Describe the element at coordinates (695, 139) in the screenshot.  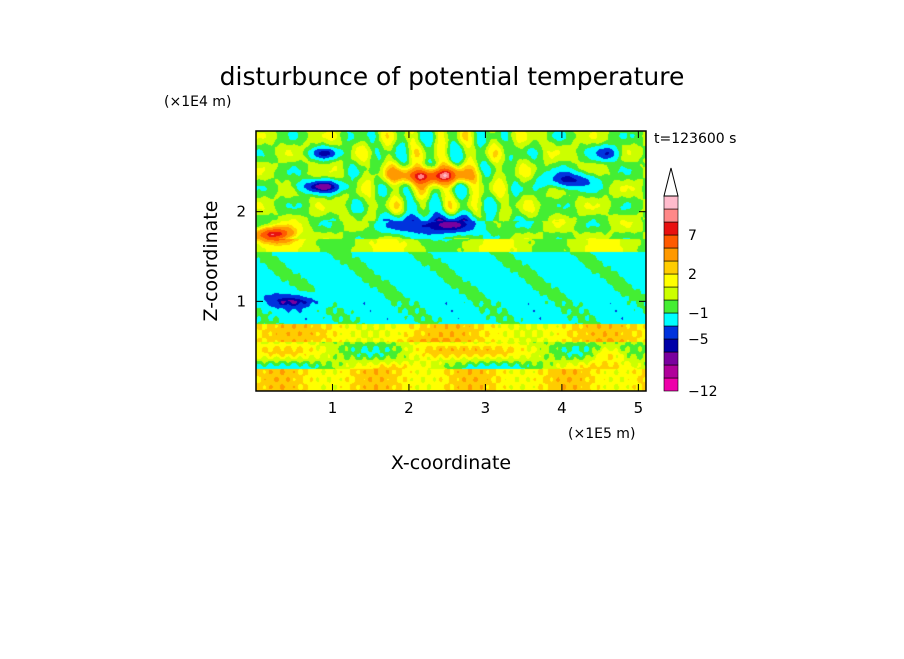
I see `time-label: t=123600 s` at that location.